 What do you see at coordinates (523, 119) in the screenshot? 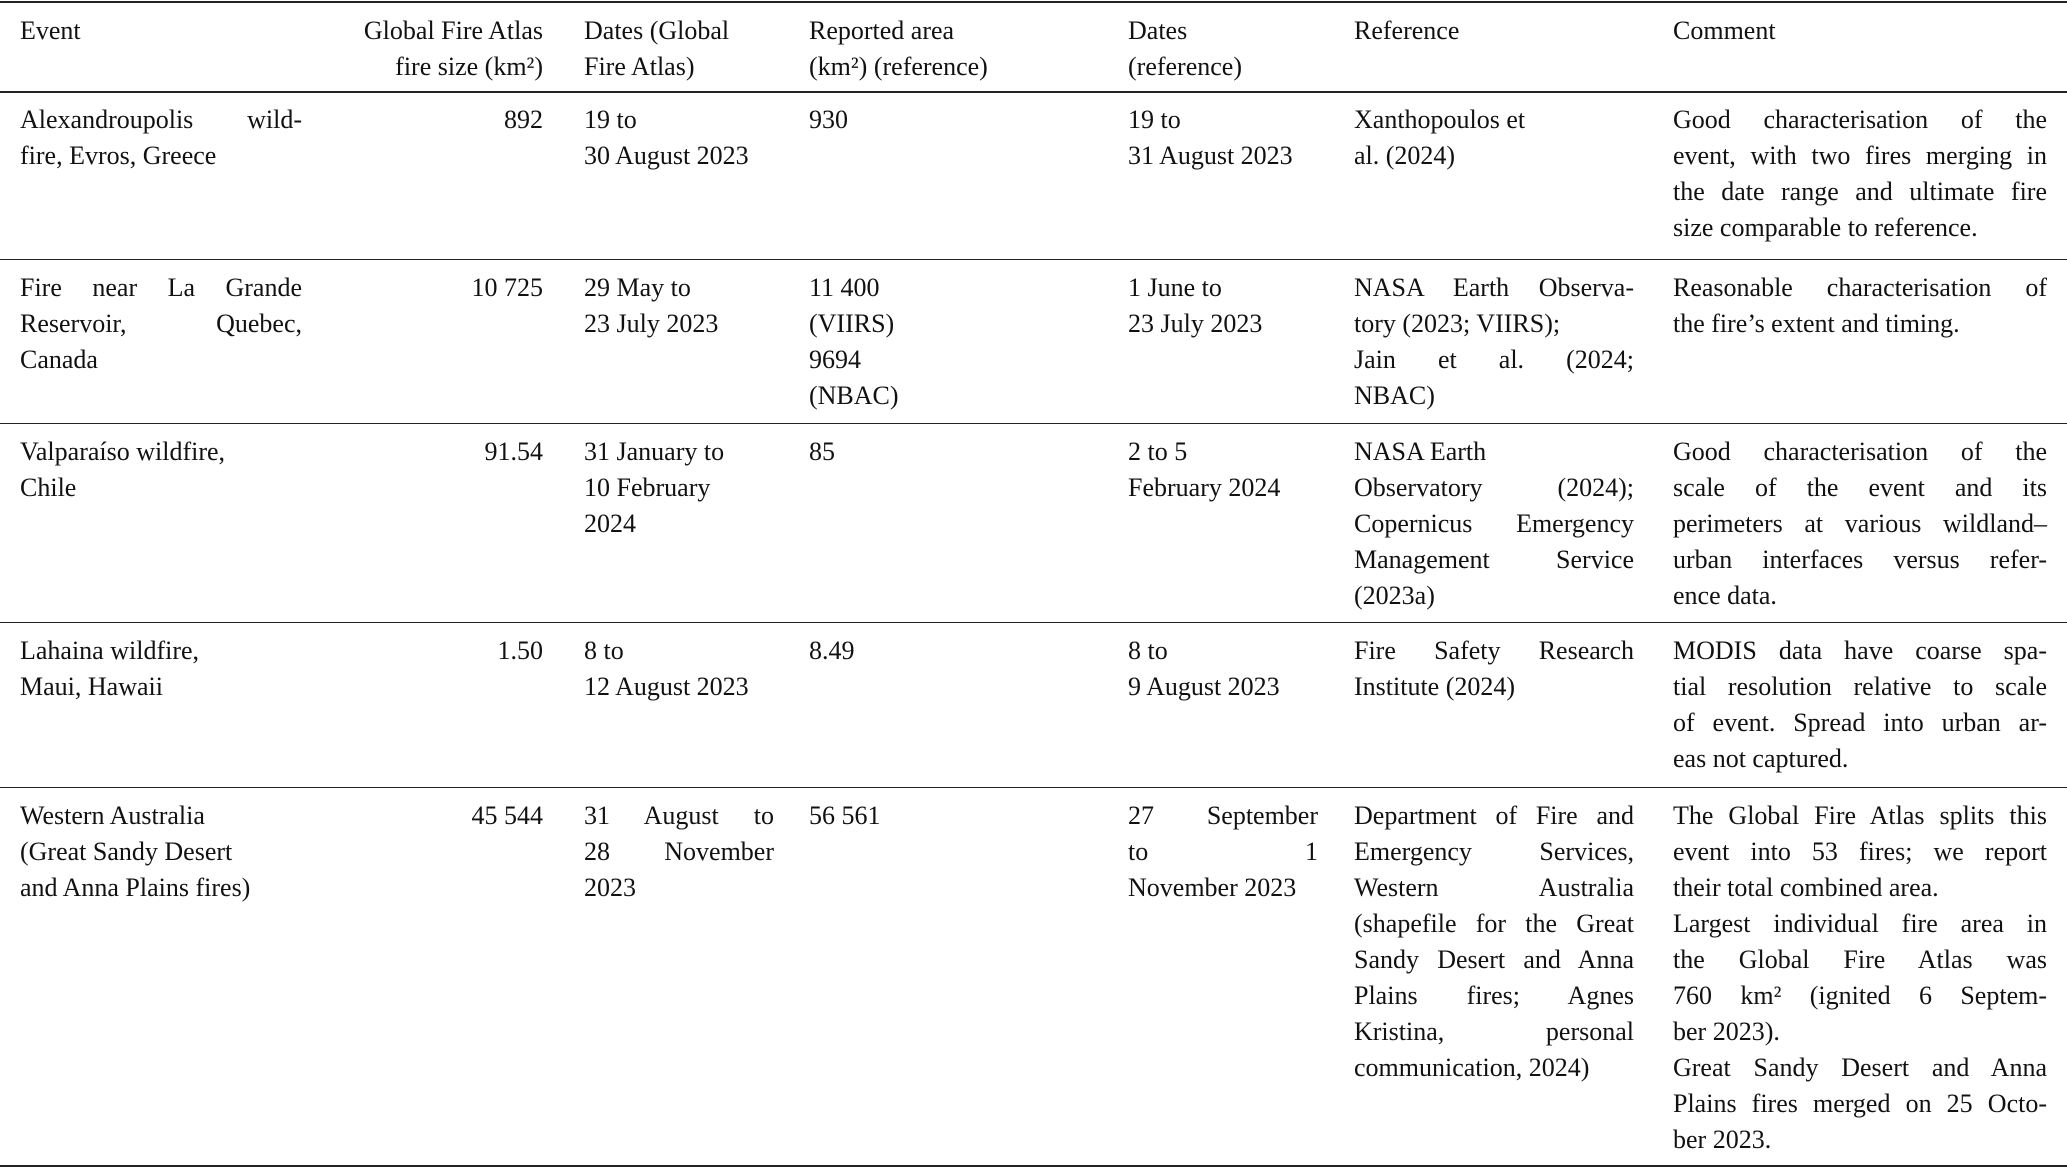
I see `cell-line: 892` at bounding box center [523, 119].